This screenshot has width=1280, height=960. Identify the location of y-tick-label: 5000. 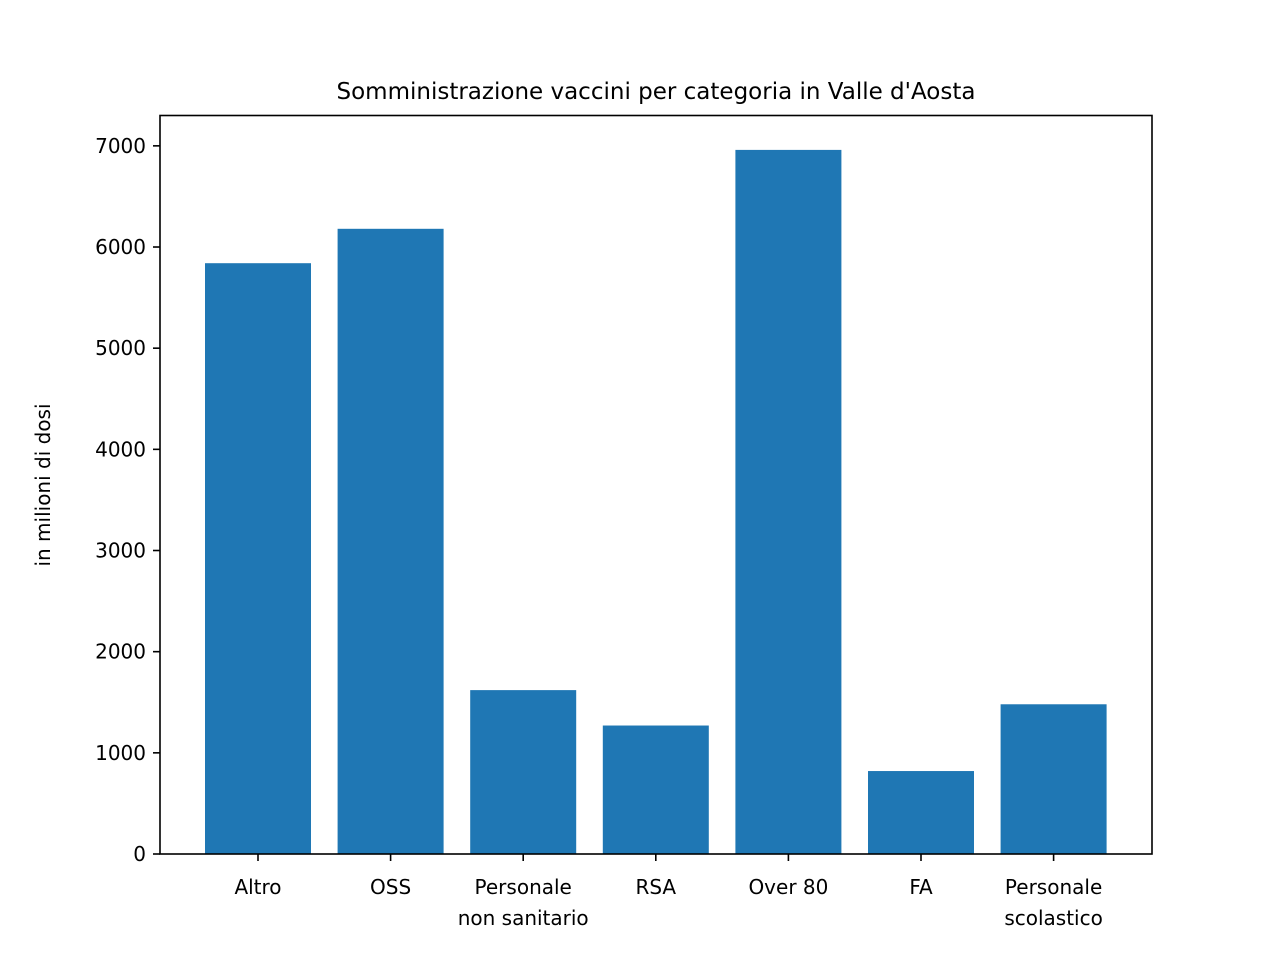
(120, 348).